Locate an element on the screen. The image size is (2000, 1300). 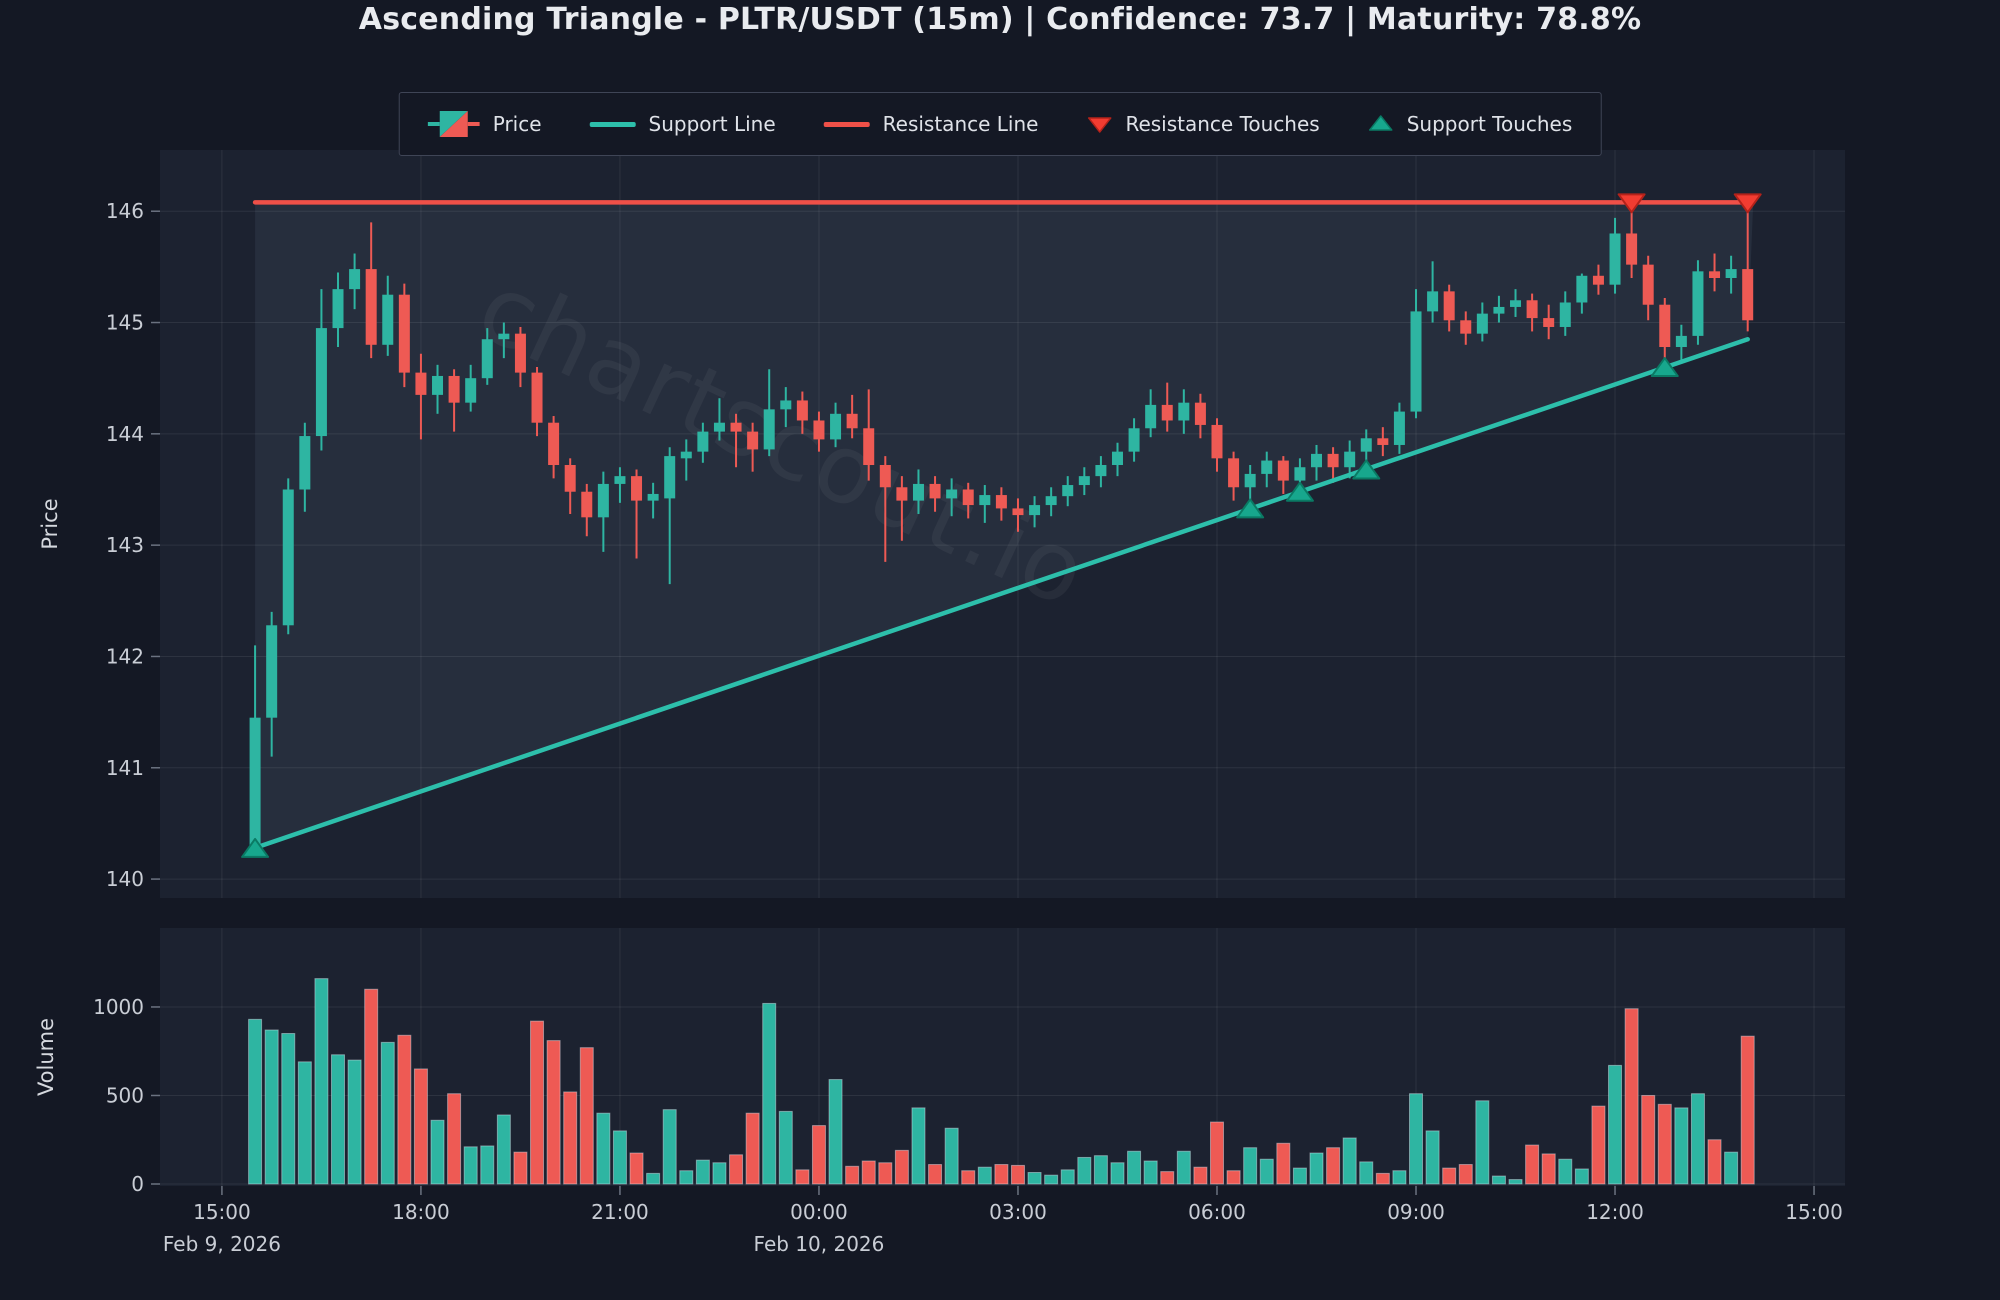
time-tick-label: 00:00 is located at coordinates (819, 1212).